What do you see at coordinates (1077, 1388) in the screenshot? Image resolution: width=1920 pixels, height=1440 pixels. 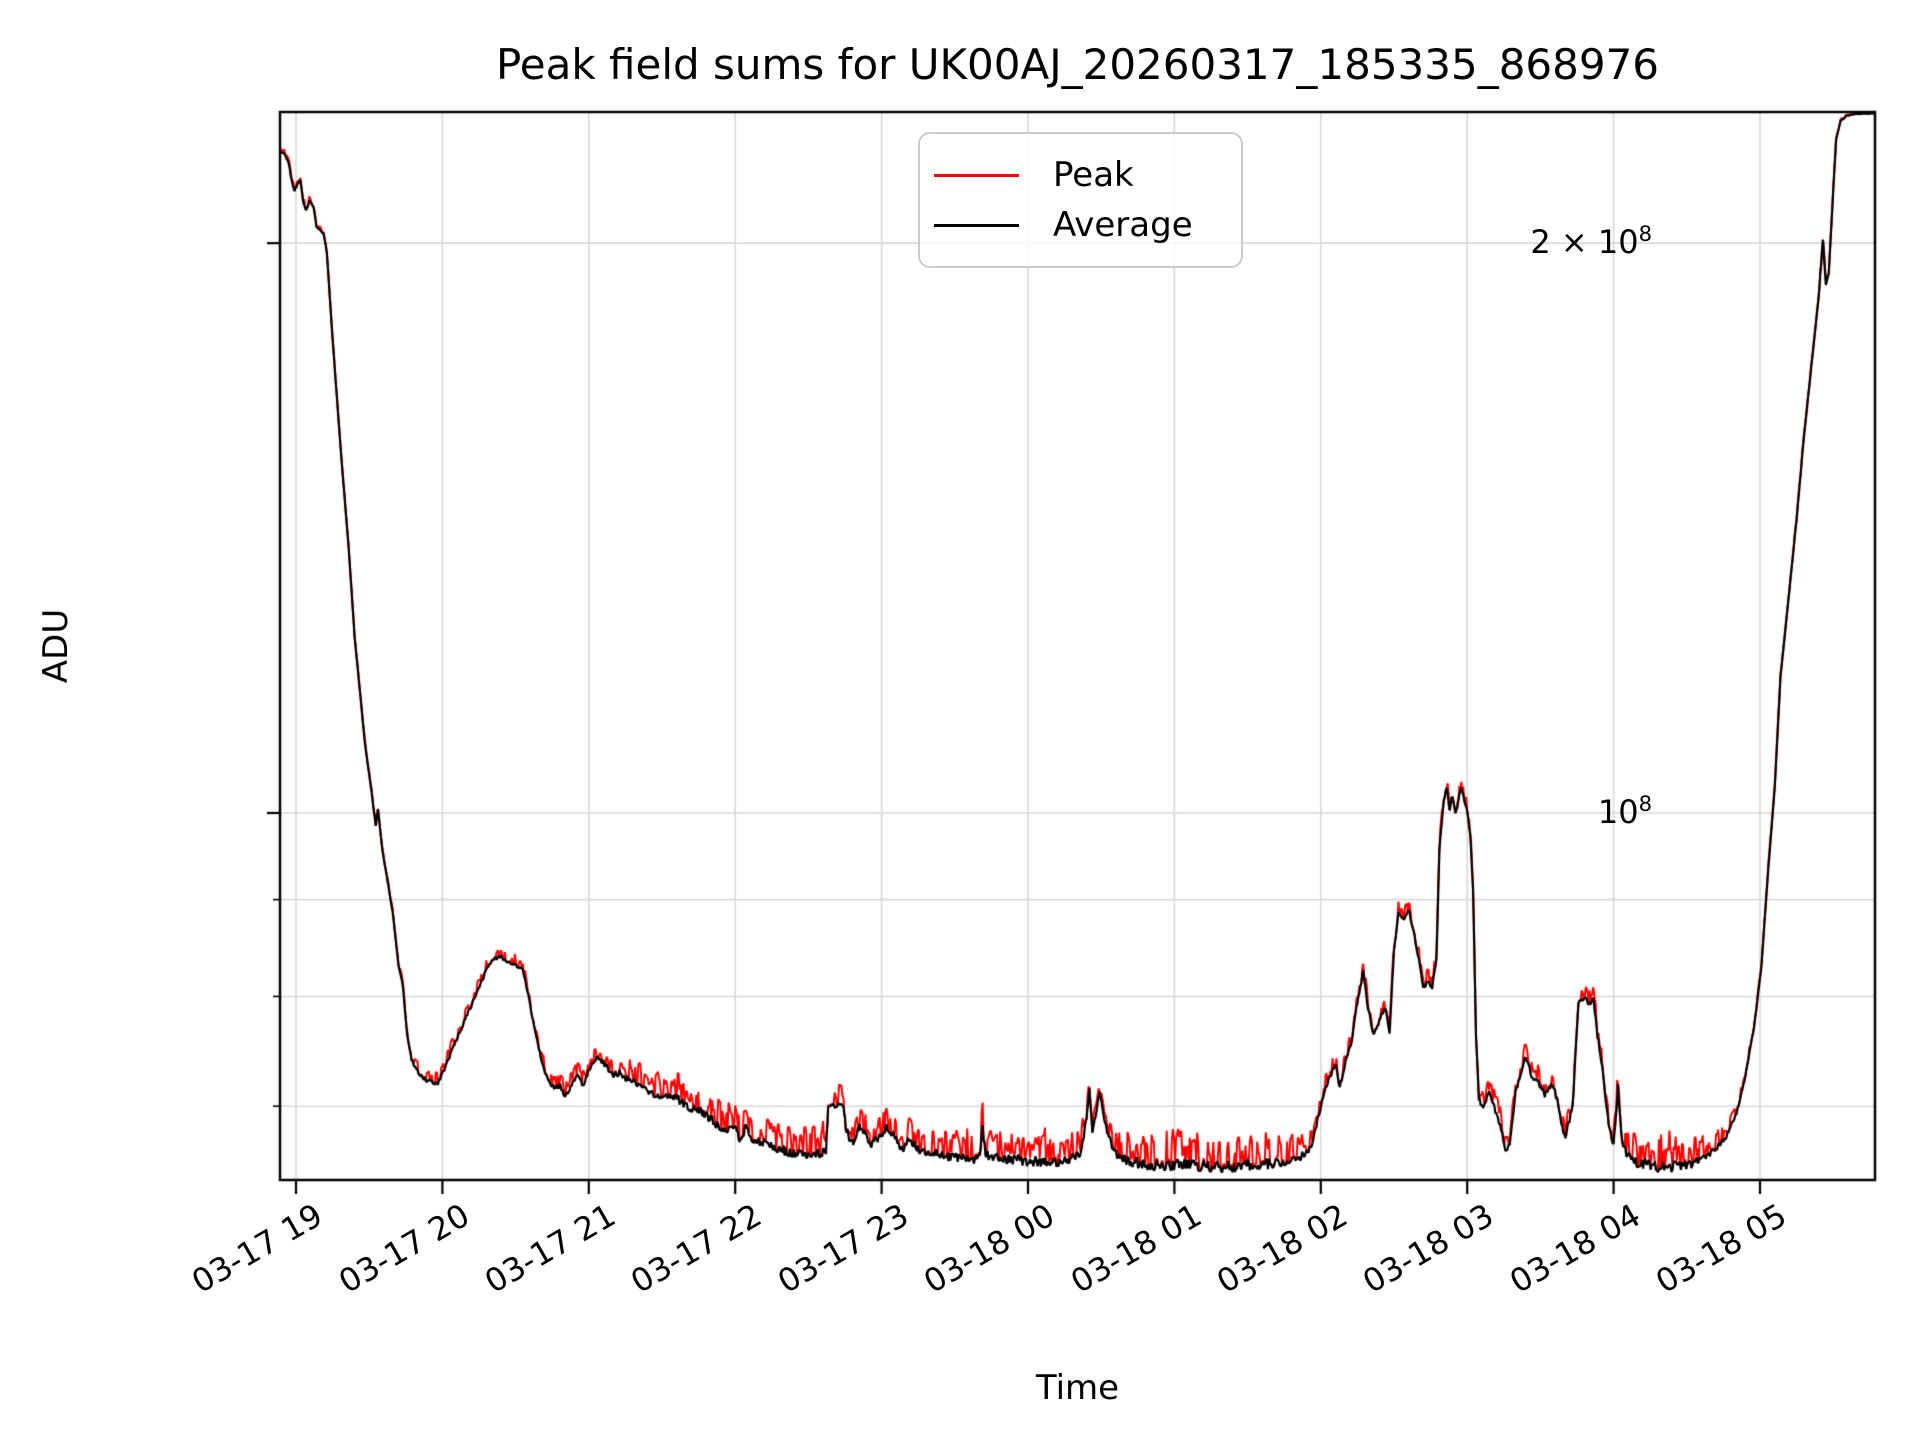 I see `x-axis-label: Time` at bounding box center [1077, 1388].